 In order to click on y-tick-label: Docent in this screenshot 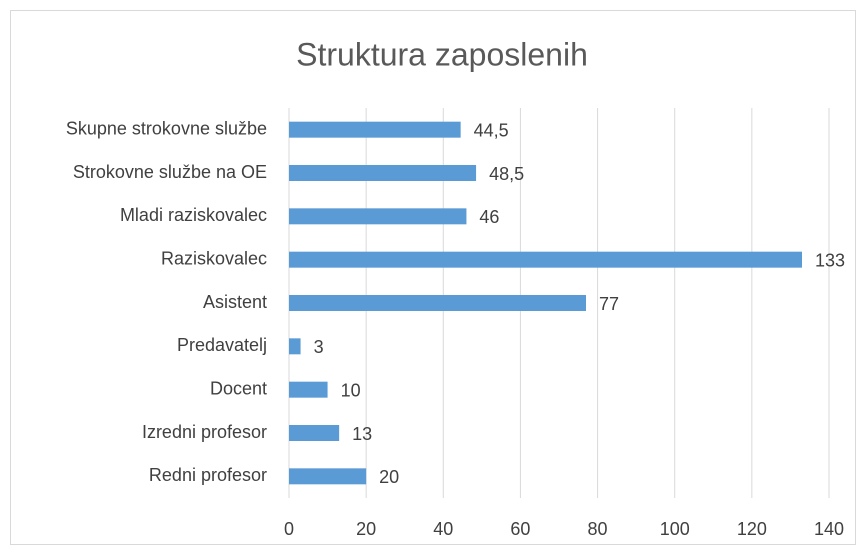, I will do `click(238, 388)`.